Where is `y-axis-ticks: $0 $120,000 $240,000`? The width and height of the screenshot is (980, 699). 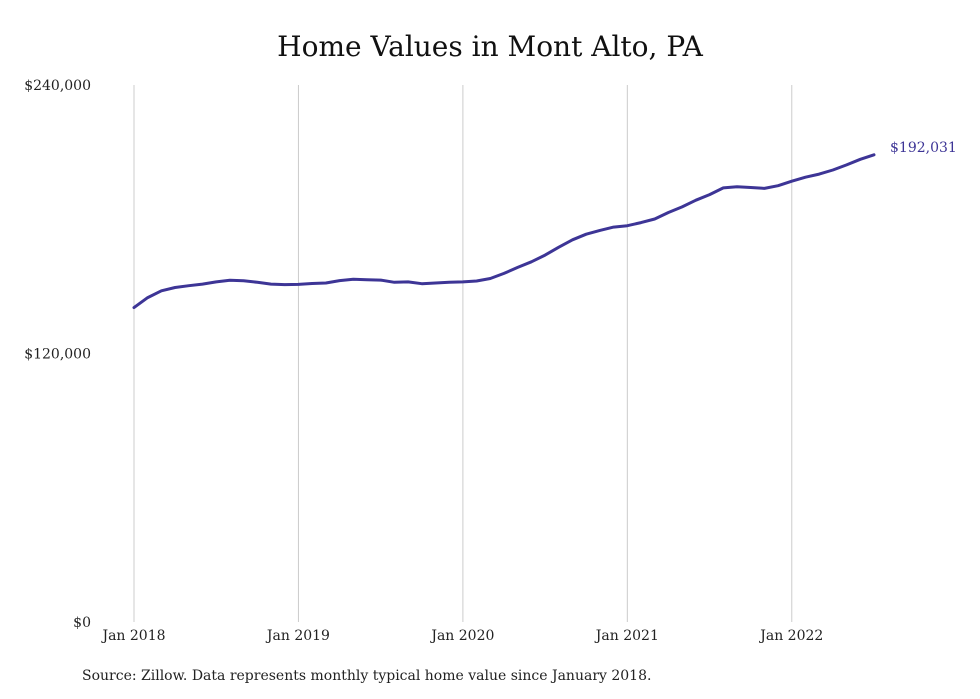
y-axis-ticks: $0 $120,000 $240,000 is located at coordinates (57, 354).